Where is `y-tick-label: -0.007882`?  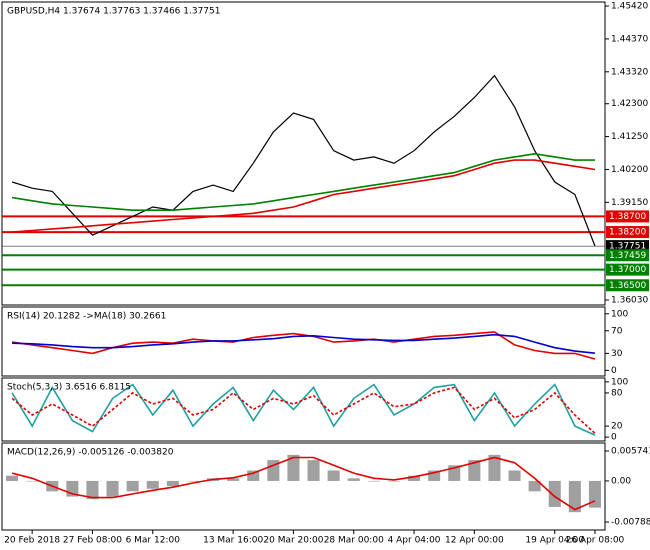 y-tick-label: -0.007882 is located at coordinates (630, 522).